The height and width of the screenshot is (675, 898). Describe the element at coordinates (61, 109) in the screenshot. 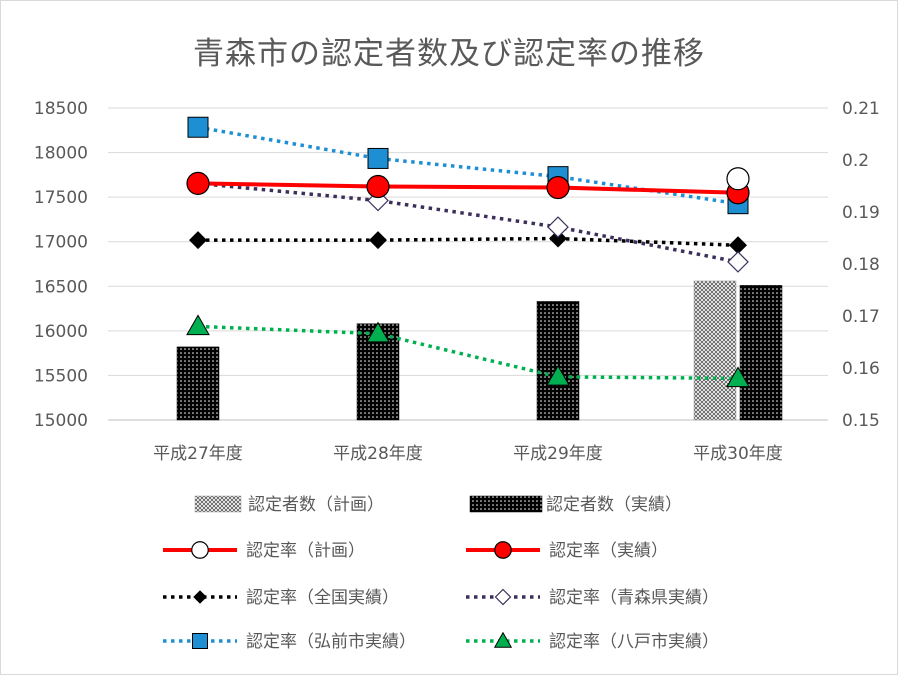

I see `left-axis-tick-label: 18500` at that location.